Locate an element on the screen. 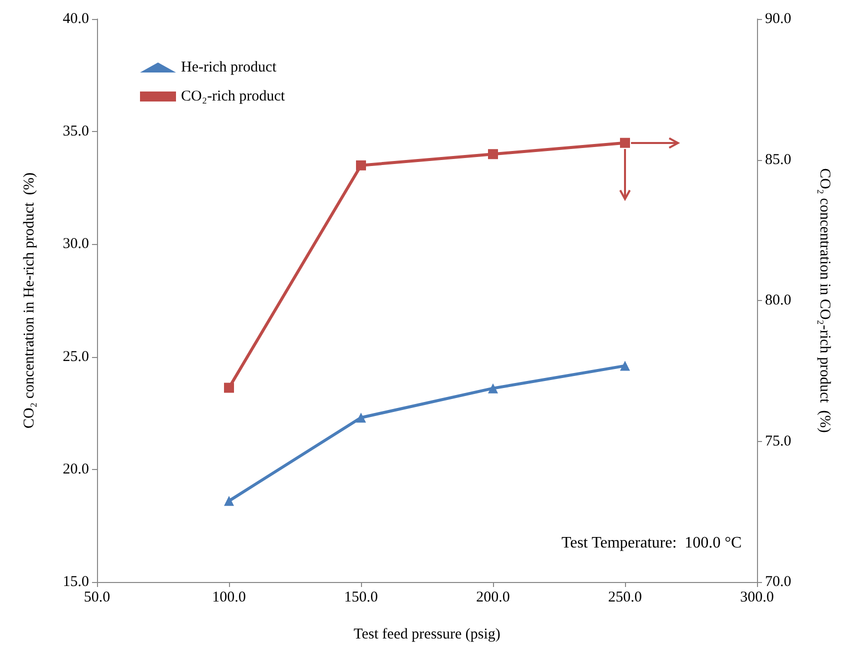  y-tick-label: 15.0 is located at coordinates (75, 582).